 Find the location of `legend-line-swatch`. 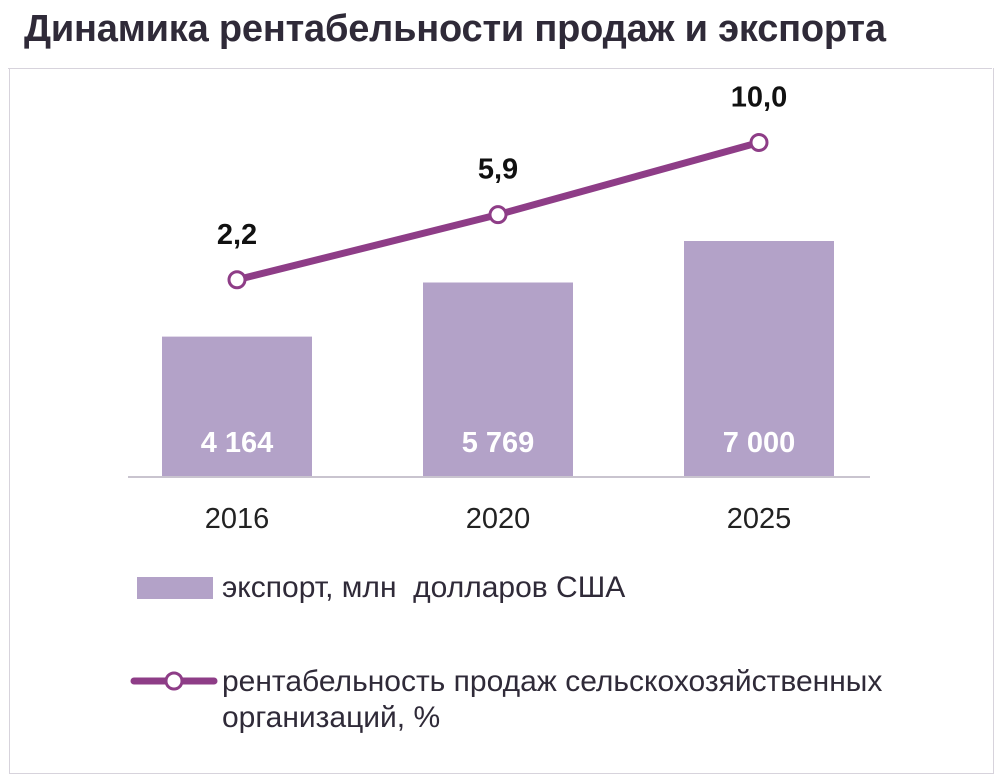

legend-line-swatch is located at coordinates (174, 681).